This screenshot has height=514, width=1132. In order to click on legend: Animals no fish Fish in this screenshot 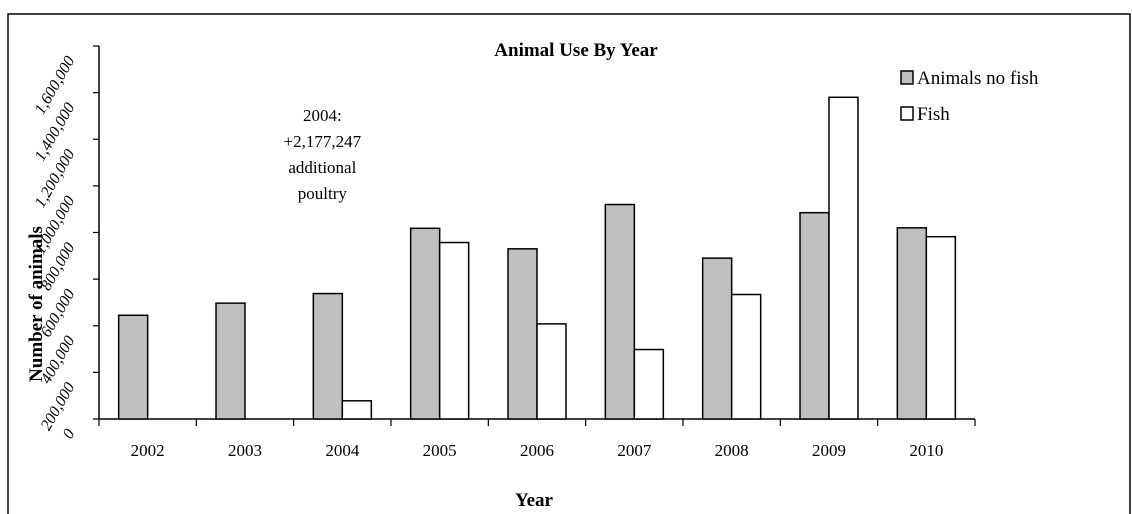, I will do `click(969, 96)`.